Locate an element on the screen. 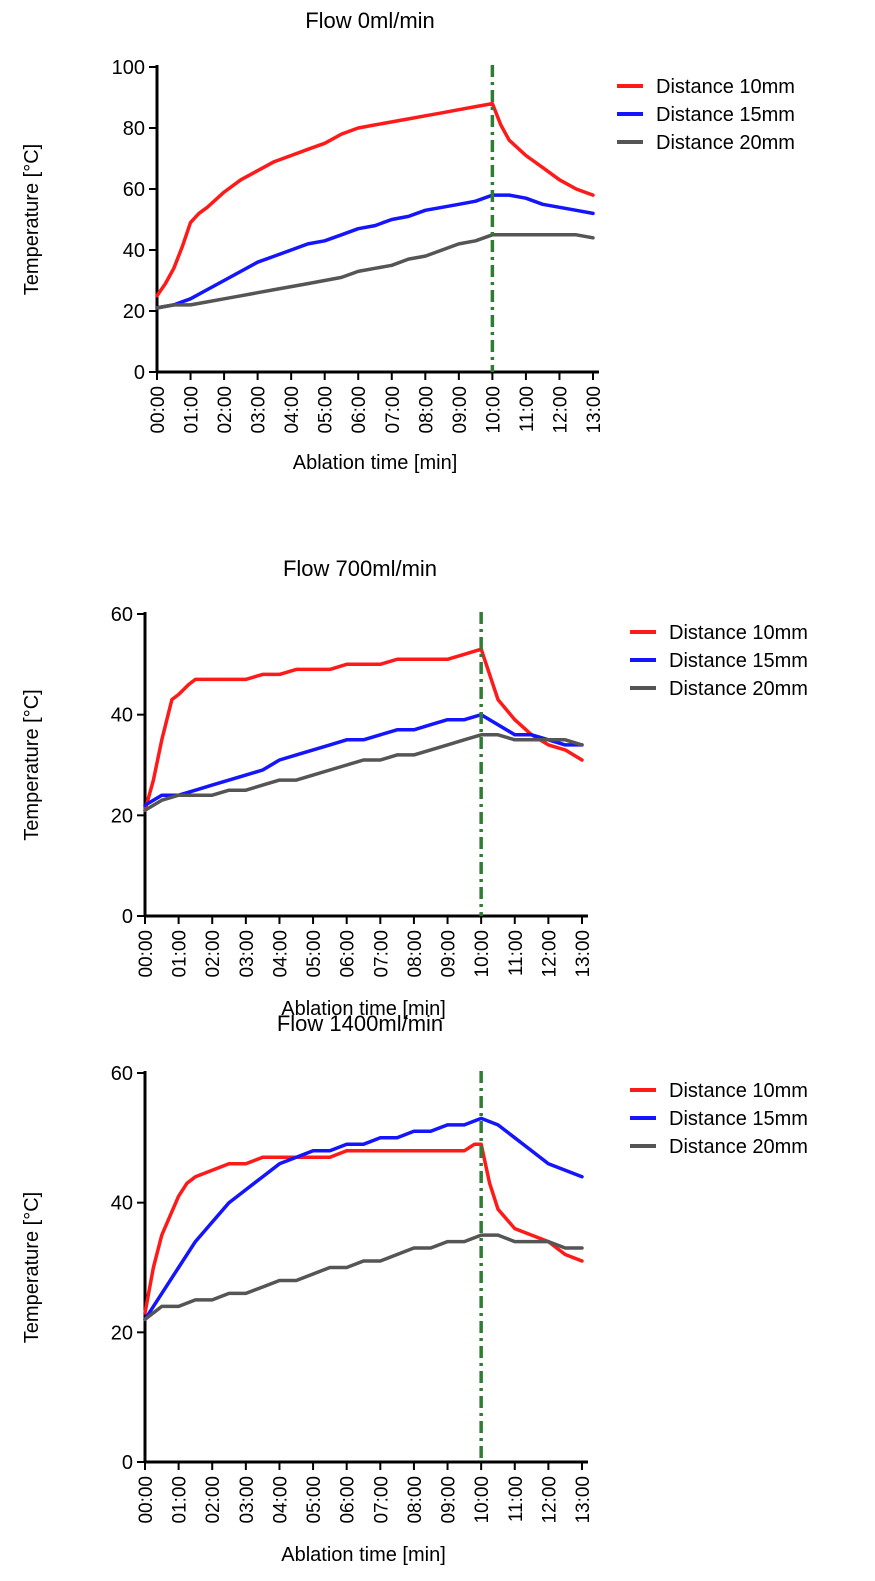  y-tick-label: 100 is located at coordinates (128, 68).